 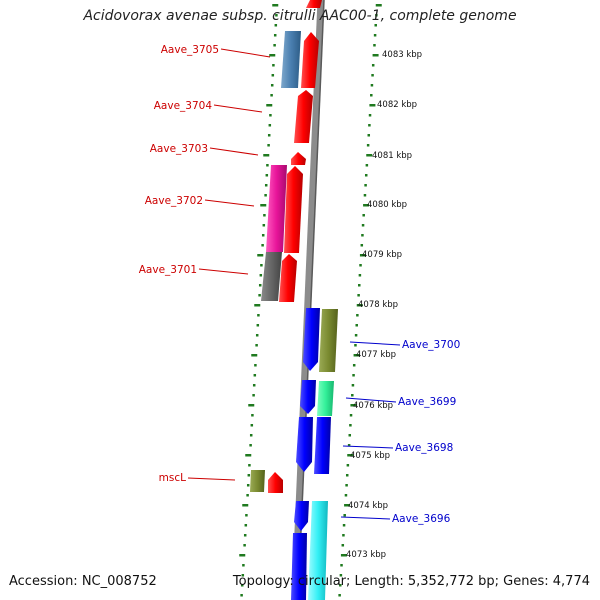 I want to click on kbp-label: 4075 kbp, so click(x=370, y=456).